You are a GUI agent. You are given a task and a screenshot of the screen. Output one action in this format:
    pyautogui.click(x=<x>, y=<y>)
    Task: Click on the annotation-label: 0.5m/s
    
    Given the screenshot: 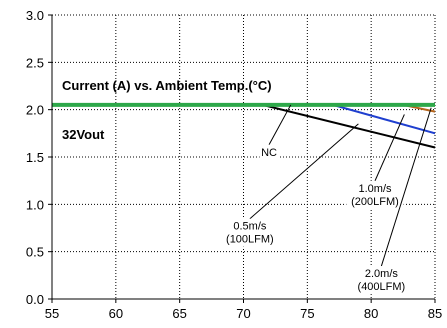 What is the action you would take?
    pyautogui.click(x=250, y=227)
    